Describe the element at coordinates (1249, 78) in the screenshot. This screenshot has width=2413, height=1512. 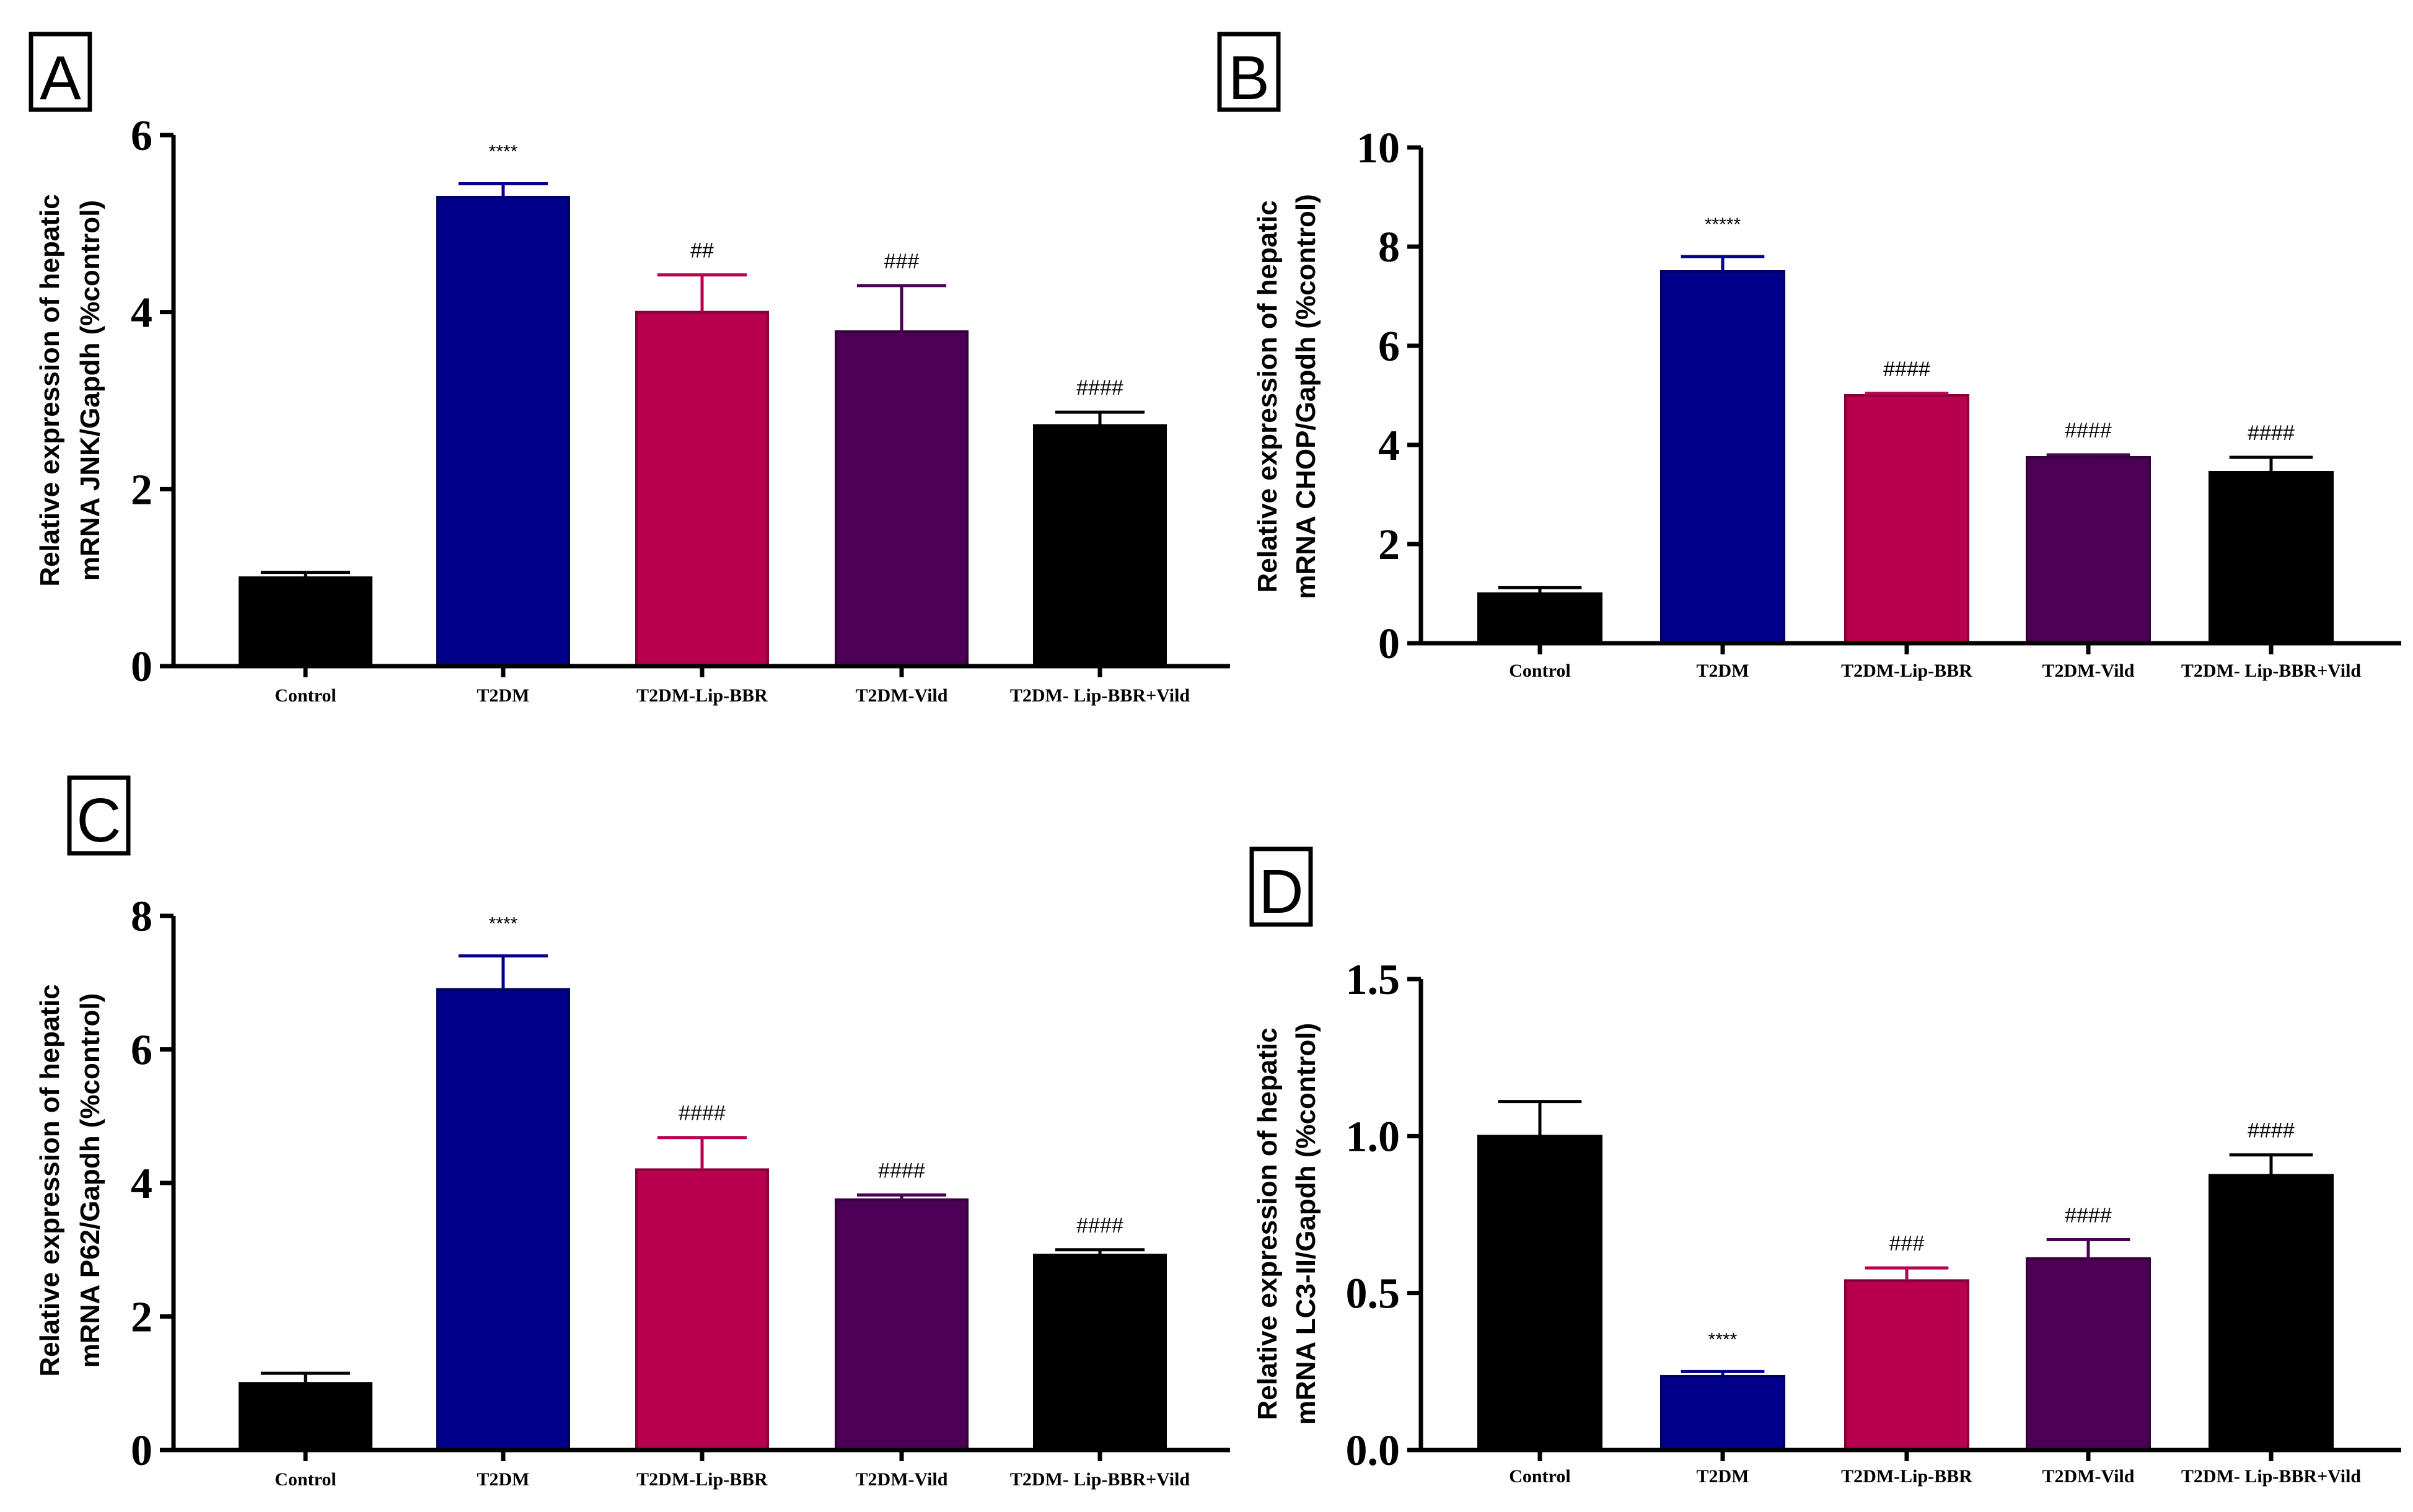
I see `panel-letter: B` at that location.